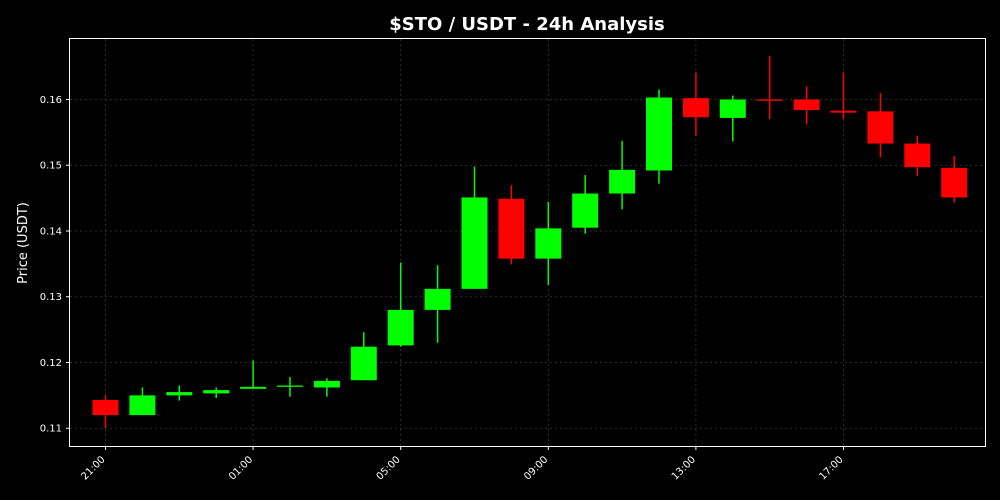  What do you see at coordinates (93, 468) in the screenshot?
I see `x-tick-label: 21:00` at bounding box center [93, 468].